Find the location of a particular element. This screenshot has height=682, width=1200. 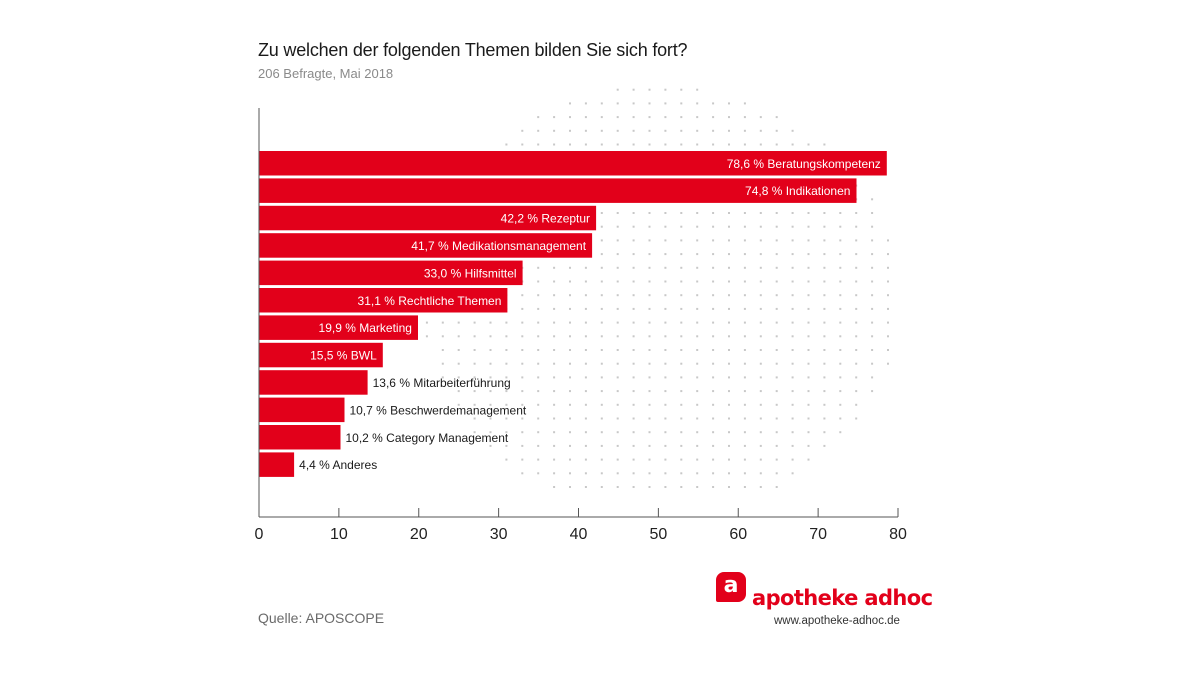

bar-label: 13,6 % Mitarbeiterführung is located at coordinates (442, 383).